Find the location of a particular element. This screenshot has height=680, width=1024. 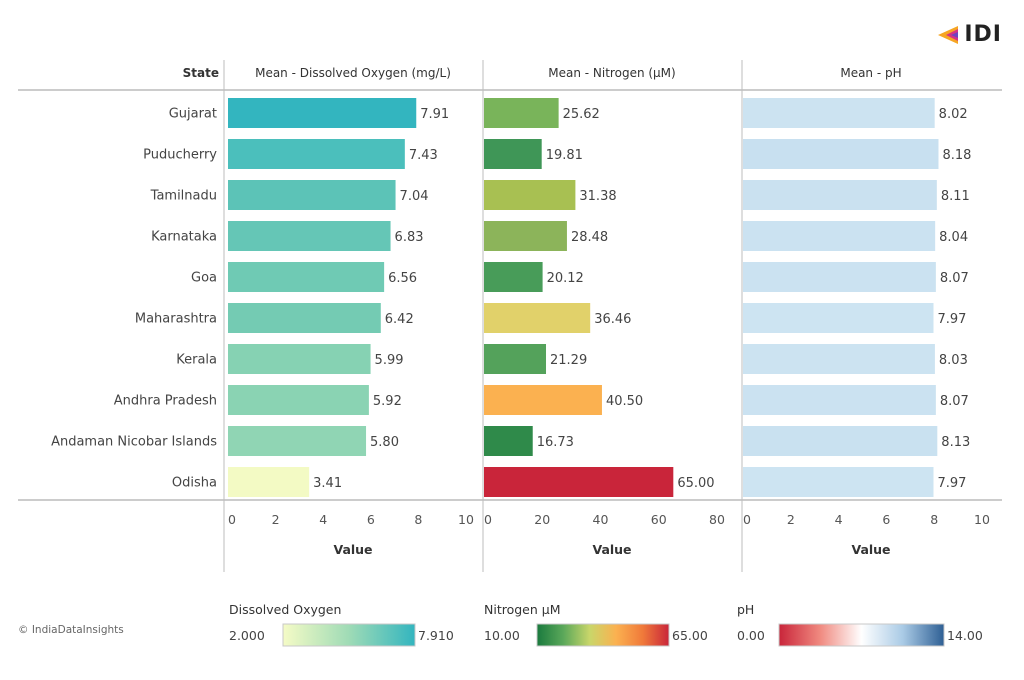

panel-title-1: Mean - Nitrogen (µM) is located at coordinates (611, 73).